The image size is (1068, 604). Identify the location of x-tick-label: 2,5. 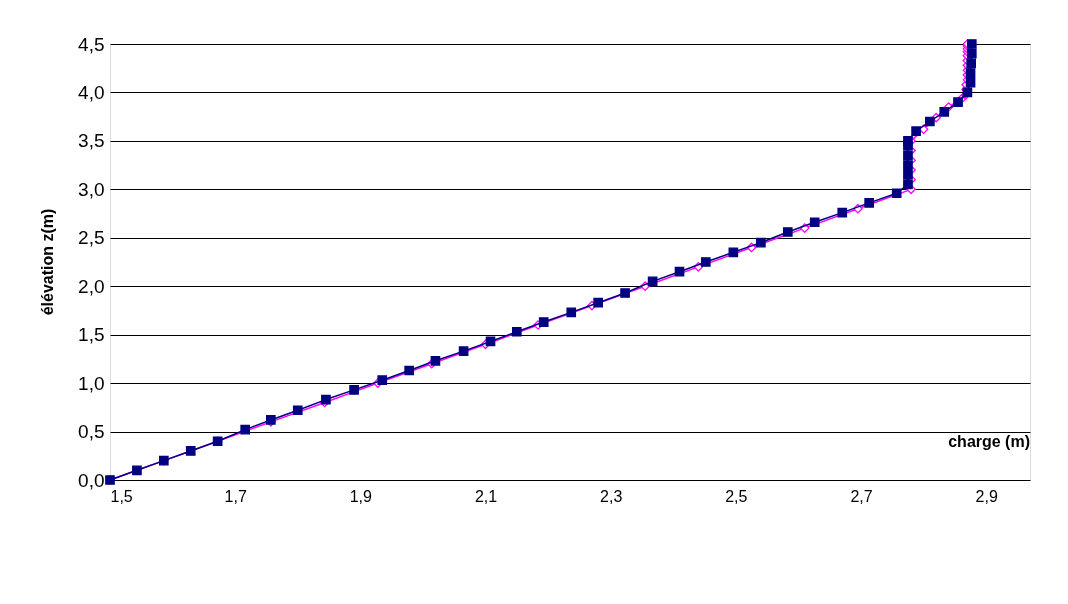
(736, 496).